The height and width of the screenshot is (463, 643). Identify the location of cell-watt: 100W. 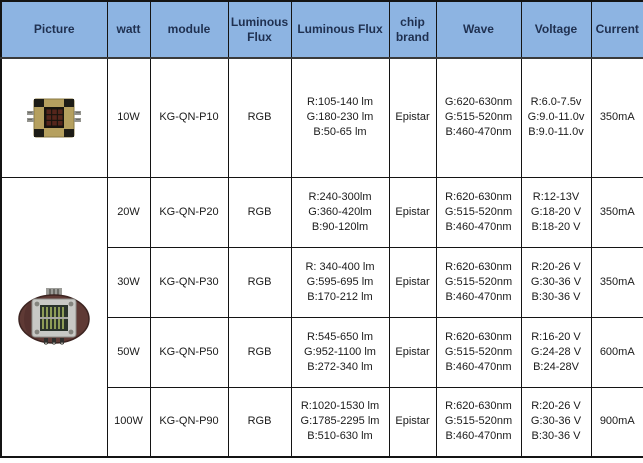
(128, 422).